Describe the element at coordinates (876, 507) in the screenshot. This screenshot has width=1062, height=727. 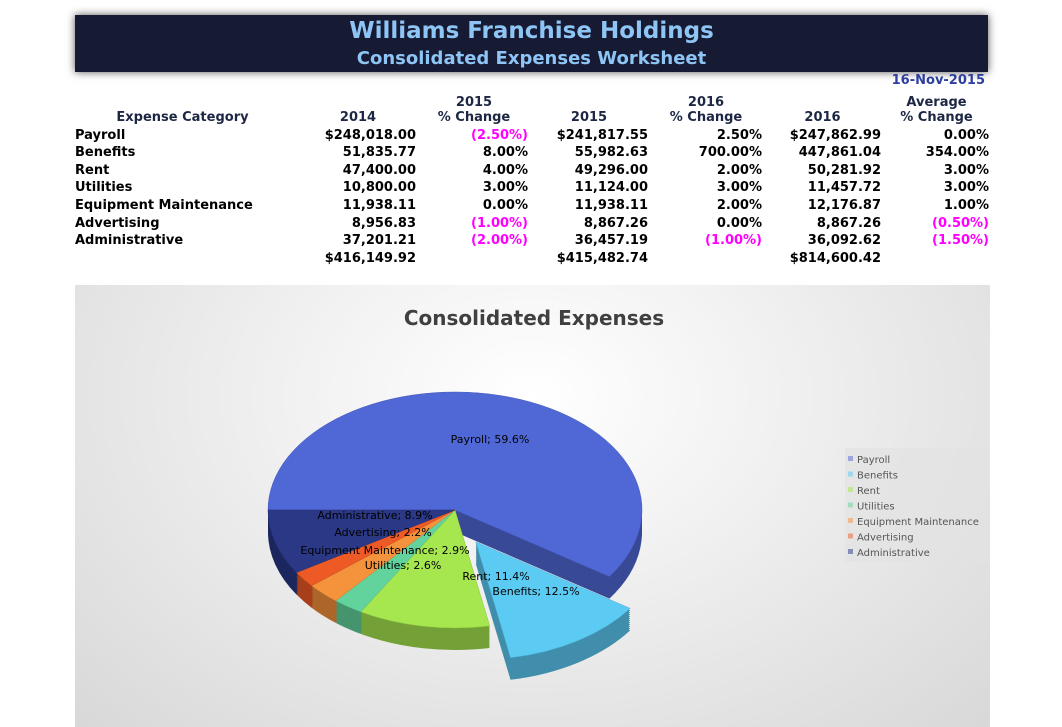
I see `legend-label: Utilities` at that location.